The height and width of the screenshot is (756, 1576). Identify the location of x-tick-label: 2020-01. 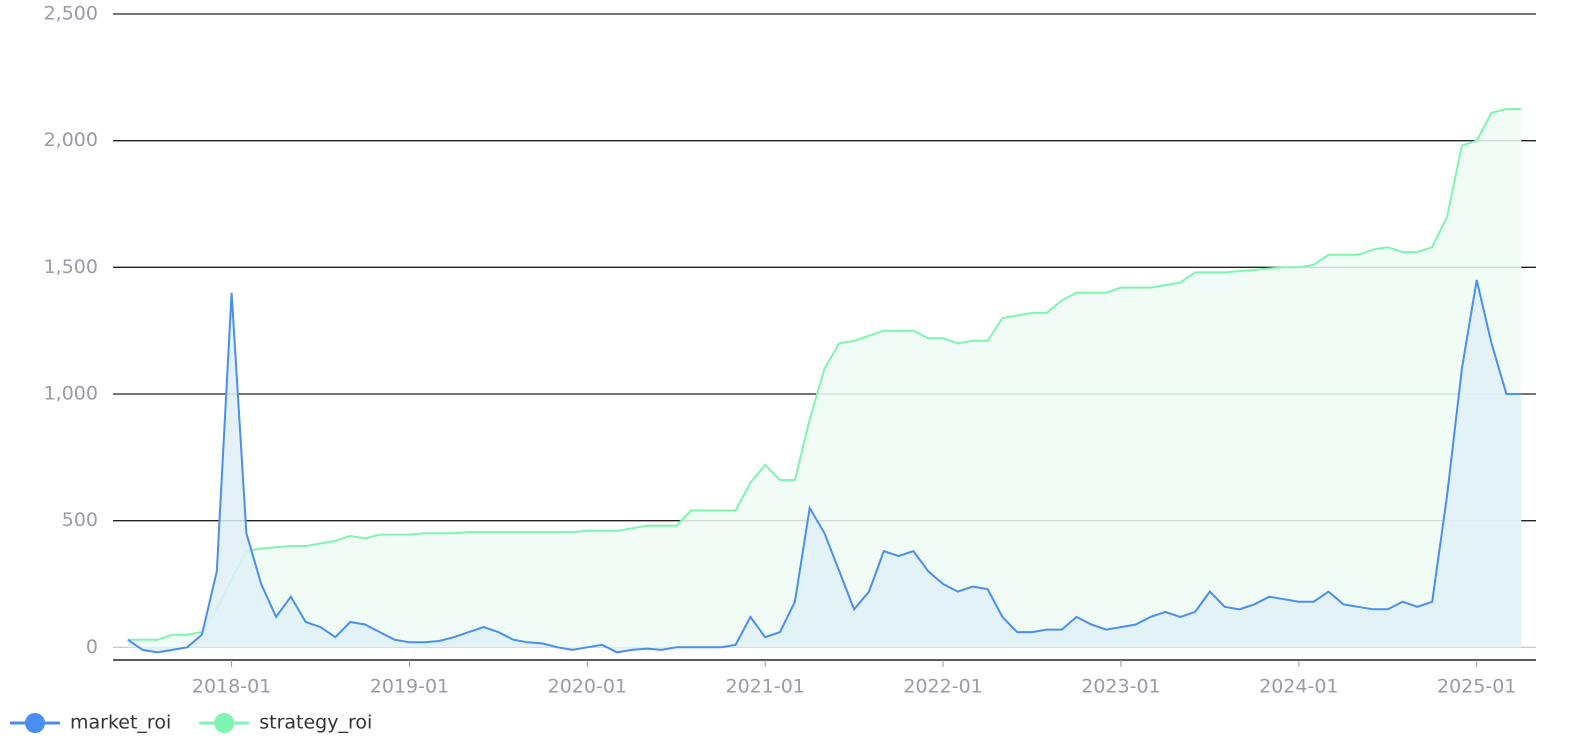
(587, 687).